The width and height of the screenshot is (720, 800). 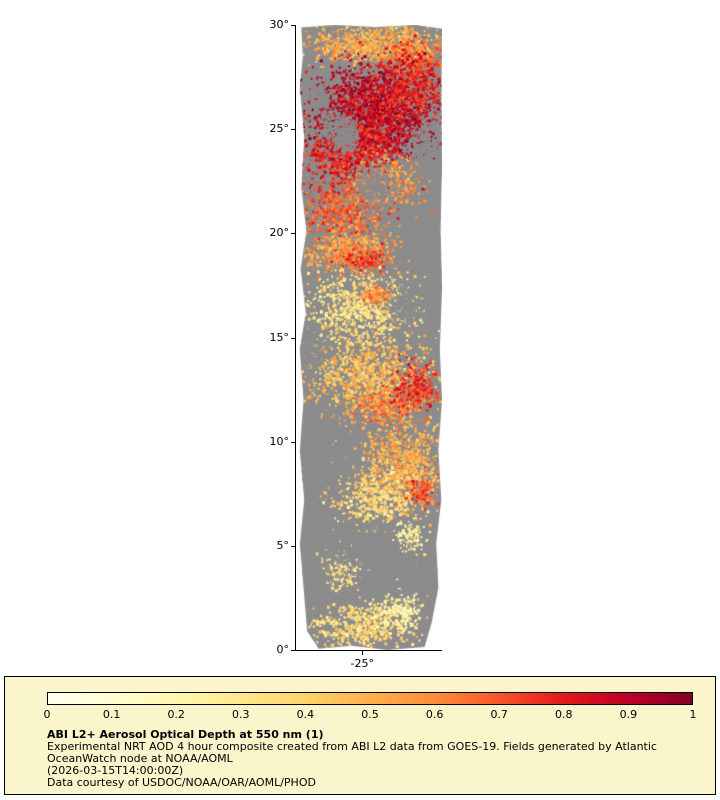 I want to click on colorbar-tick-label: 0.8, so click(x=564, y=714).